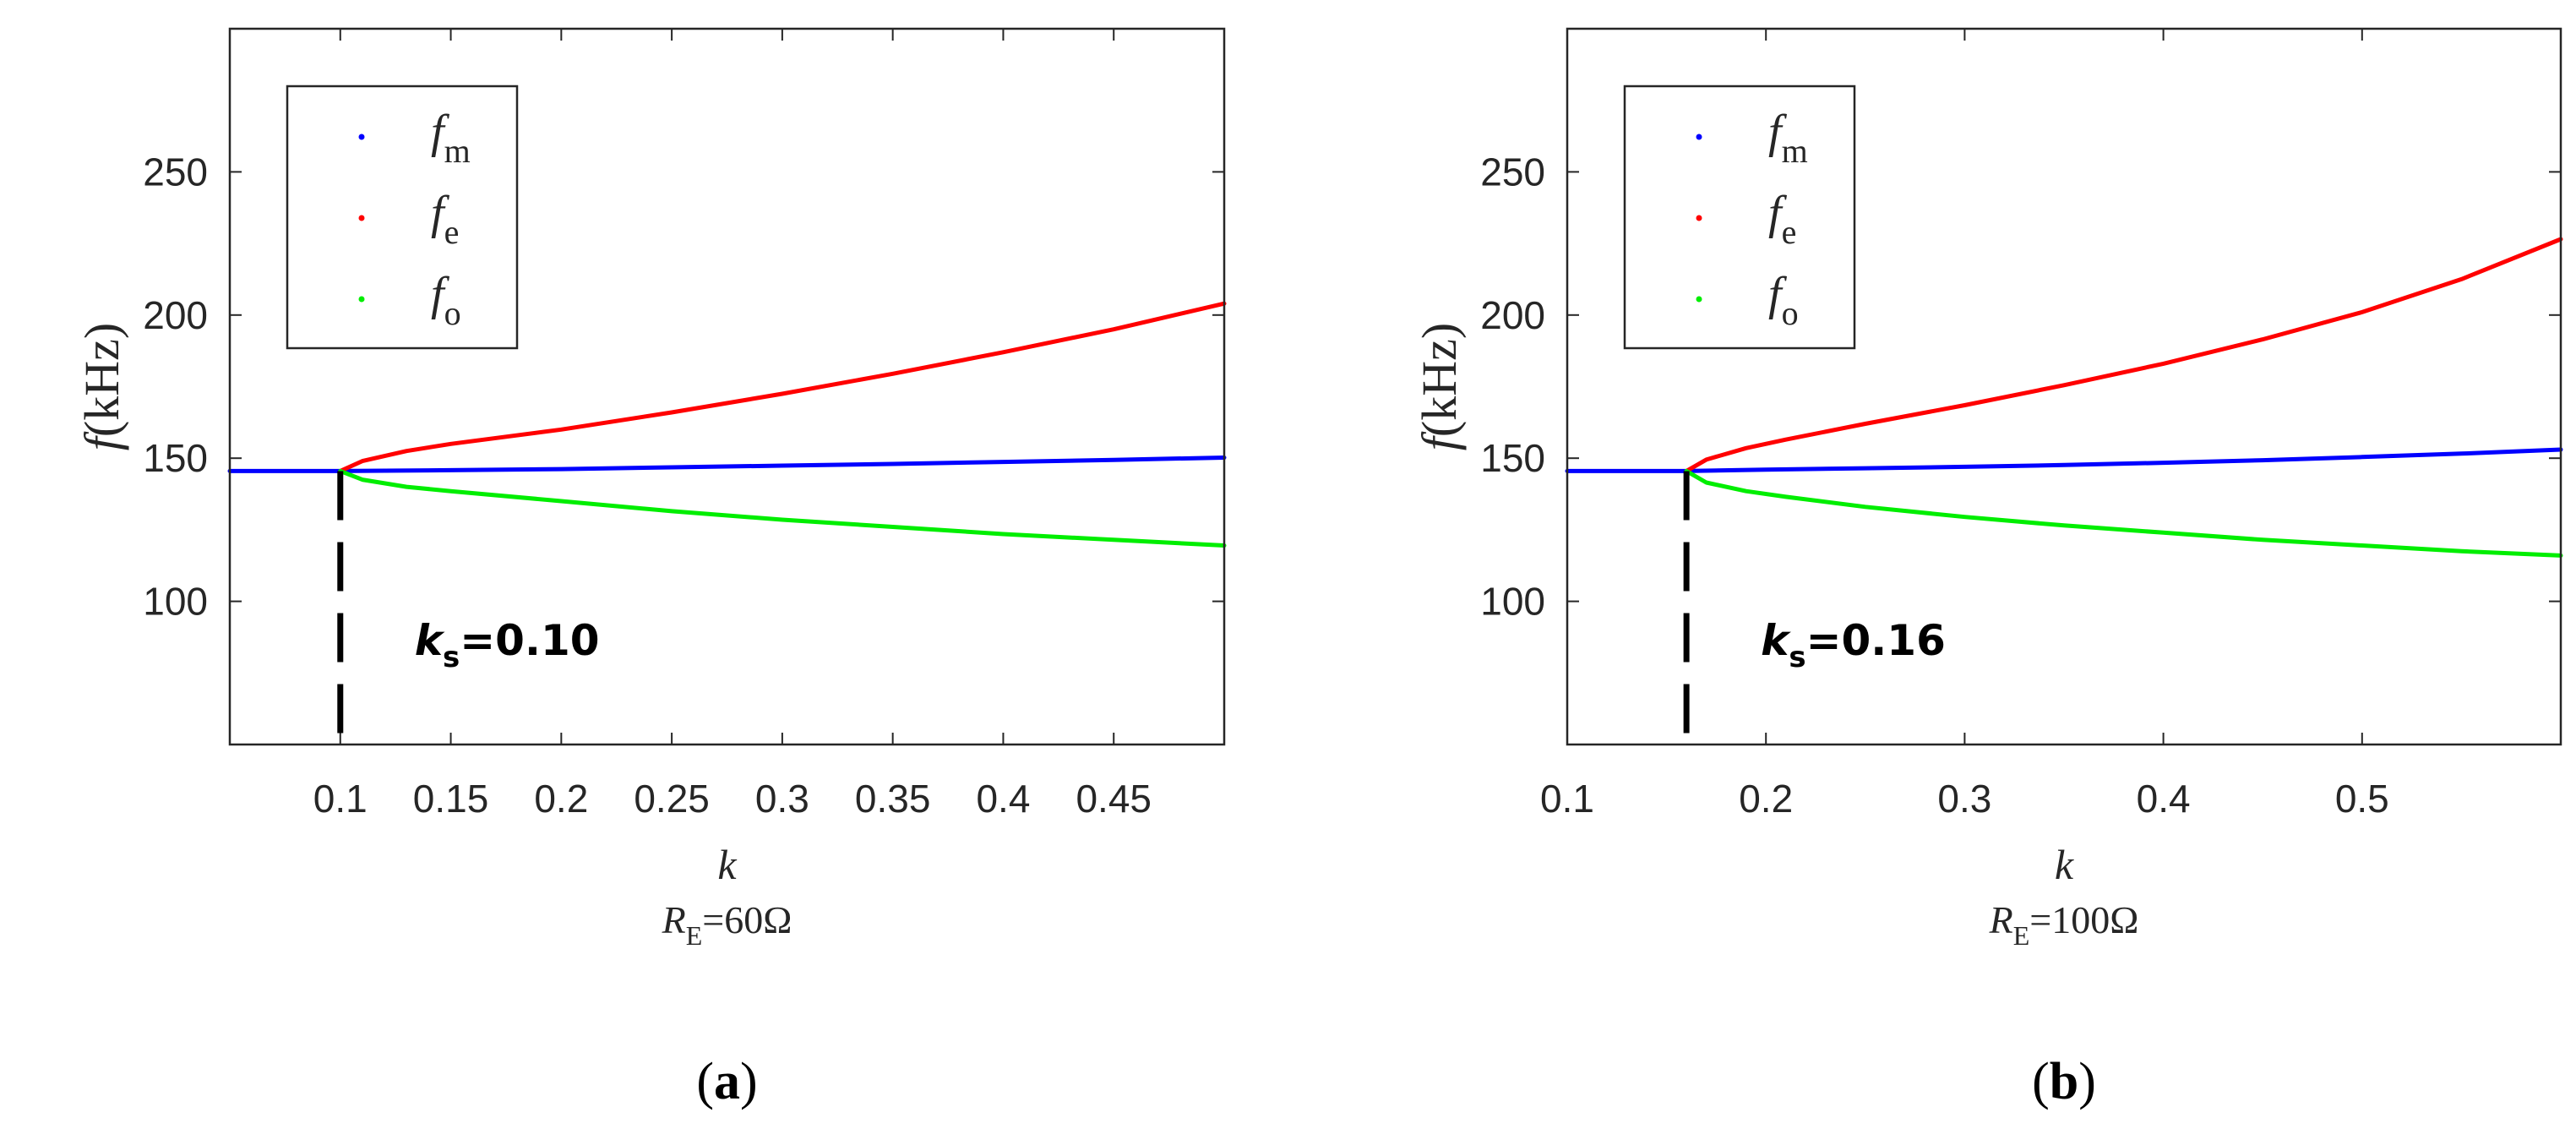 This screenshot has height=1129, width=2576. What do you see at coordinates (893, 799) in the screenshot?
I see `x-tick-label: 0.35` at bounding box center [893, 799].